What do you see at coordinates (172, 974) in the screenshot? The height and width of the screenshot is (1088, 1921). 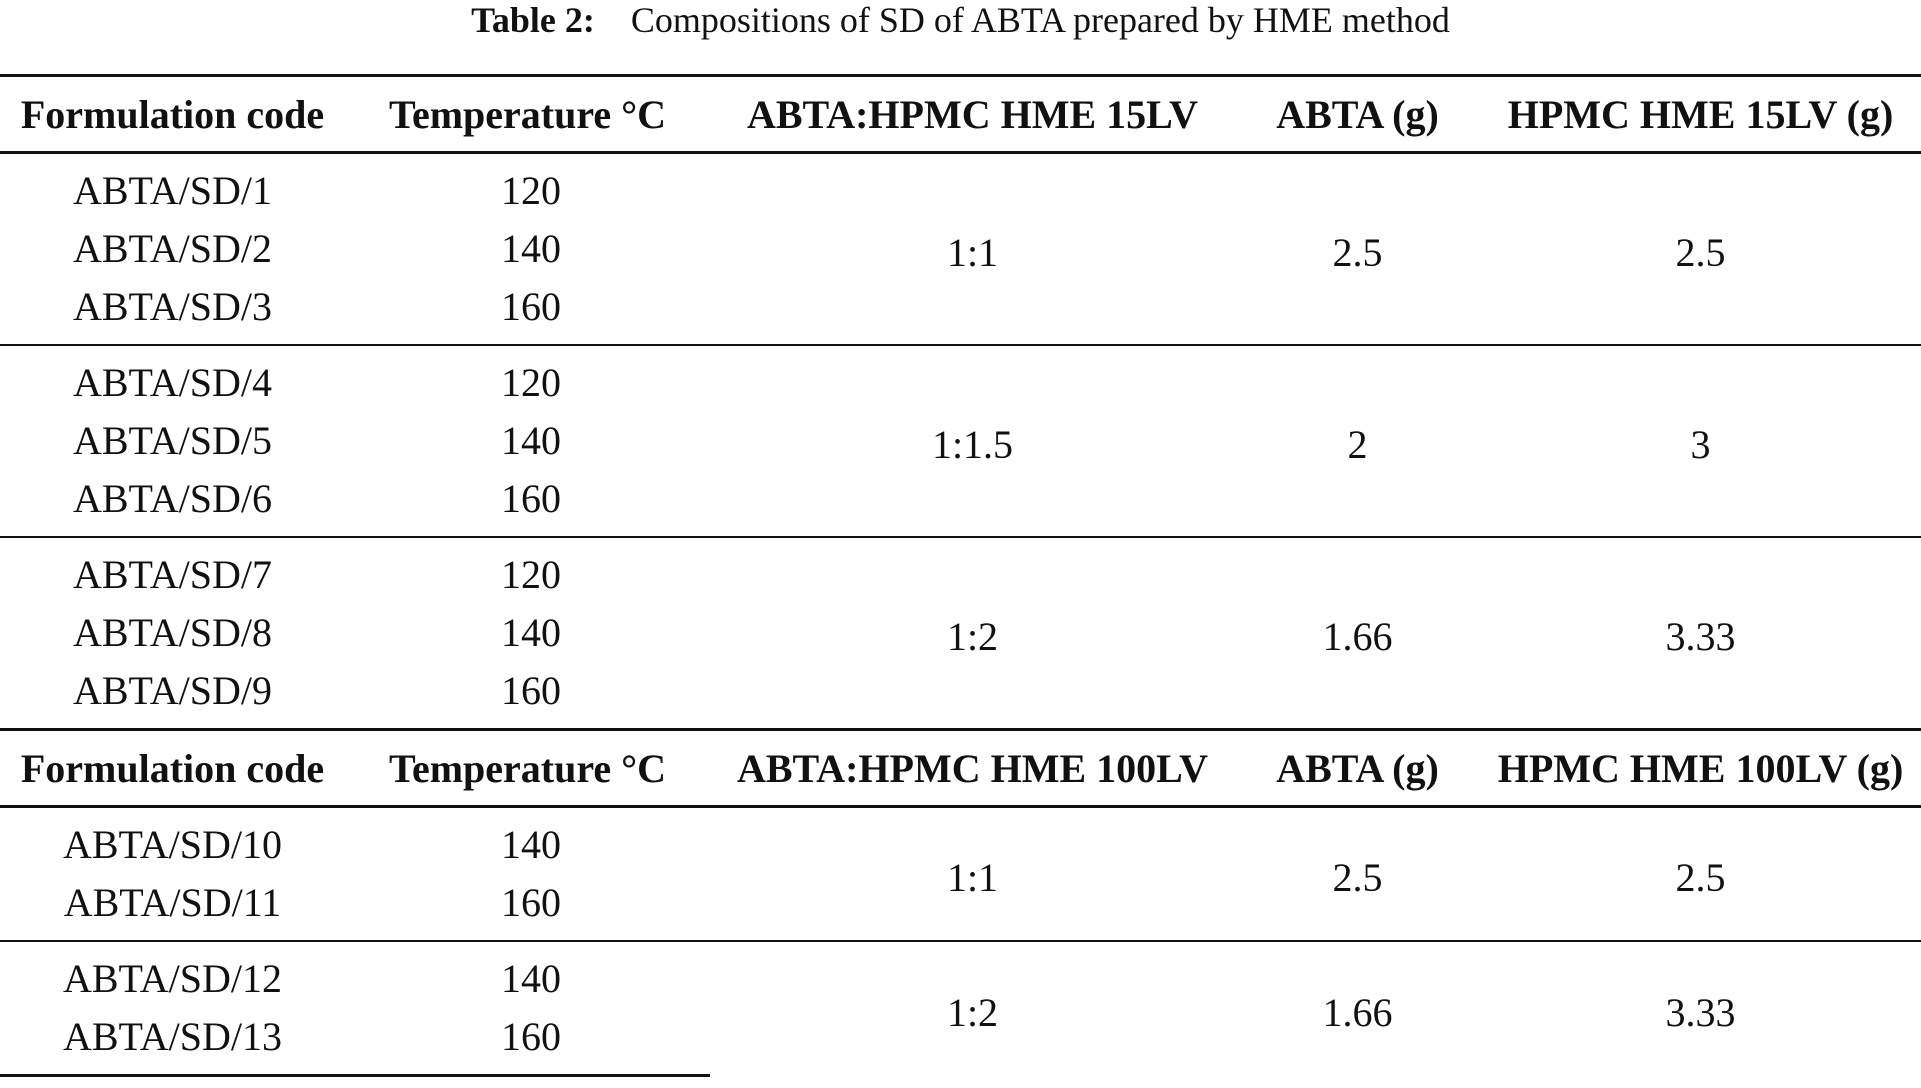 I see `formulation-code-cell: ABTA/SD/12` at bounding box center [172, 974].